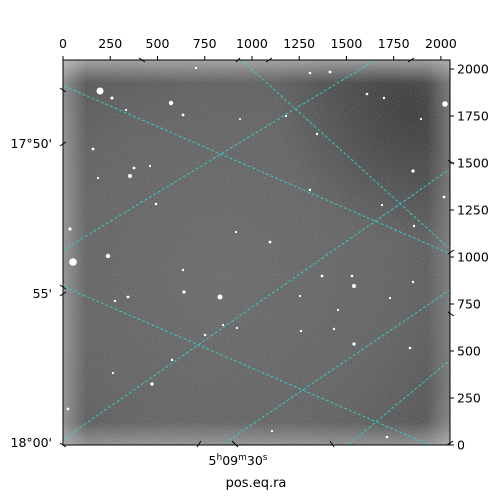 This screenshot has height=500, width=500. Describe the element at coordinates (473, 210) in the screenshot. I see `pixel-y-tick-label: 1250` at that location.